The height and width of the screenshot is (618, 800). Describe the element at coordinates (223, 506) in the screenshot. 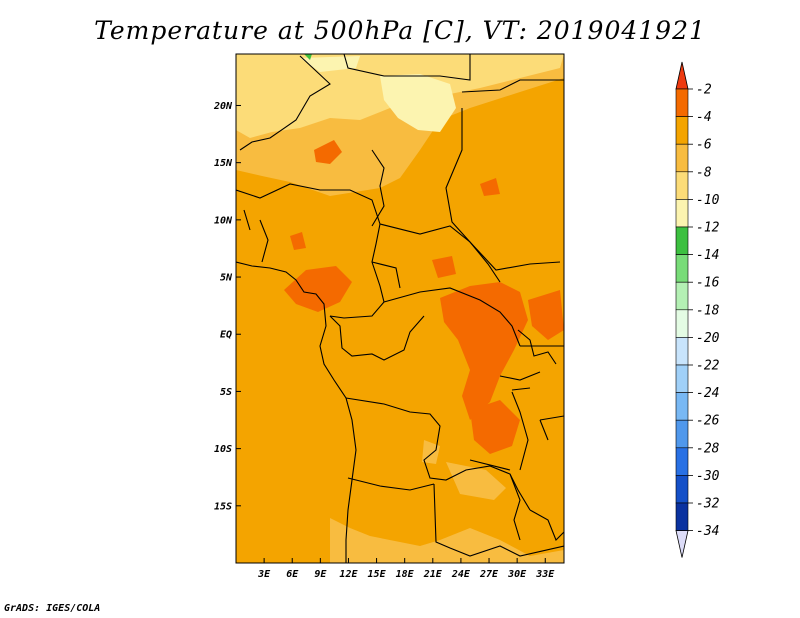

I see `y-tick-label: 15S` at that location.